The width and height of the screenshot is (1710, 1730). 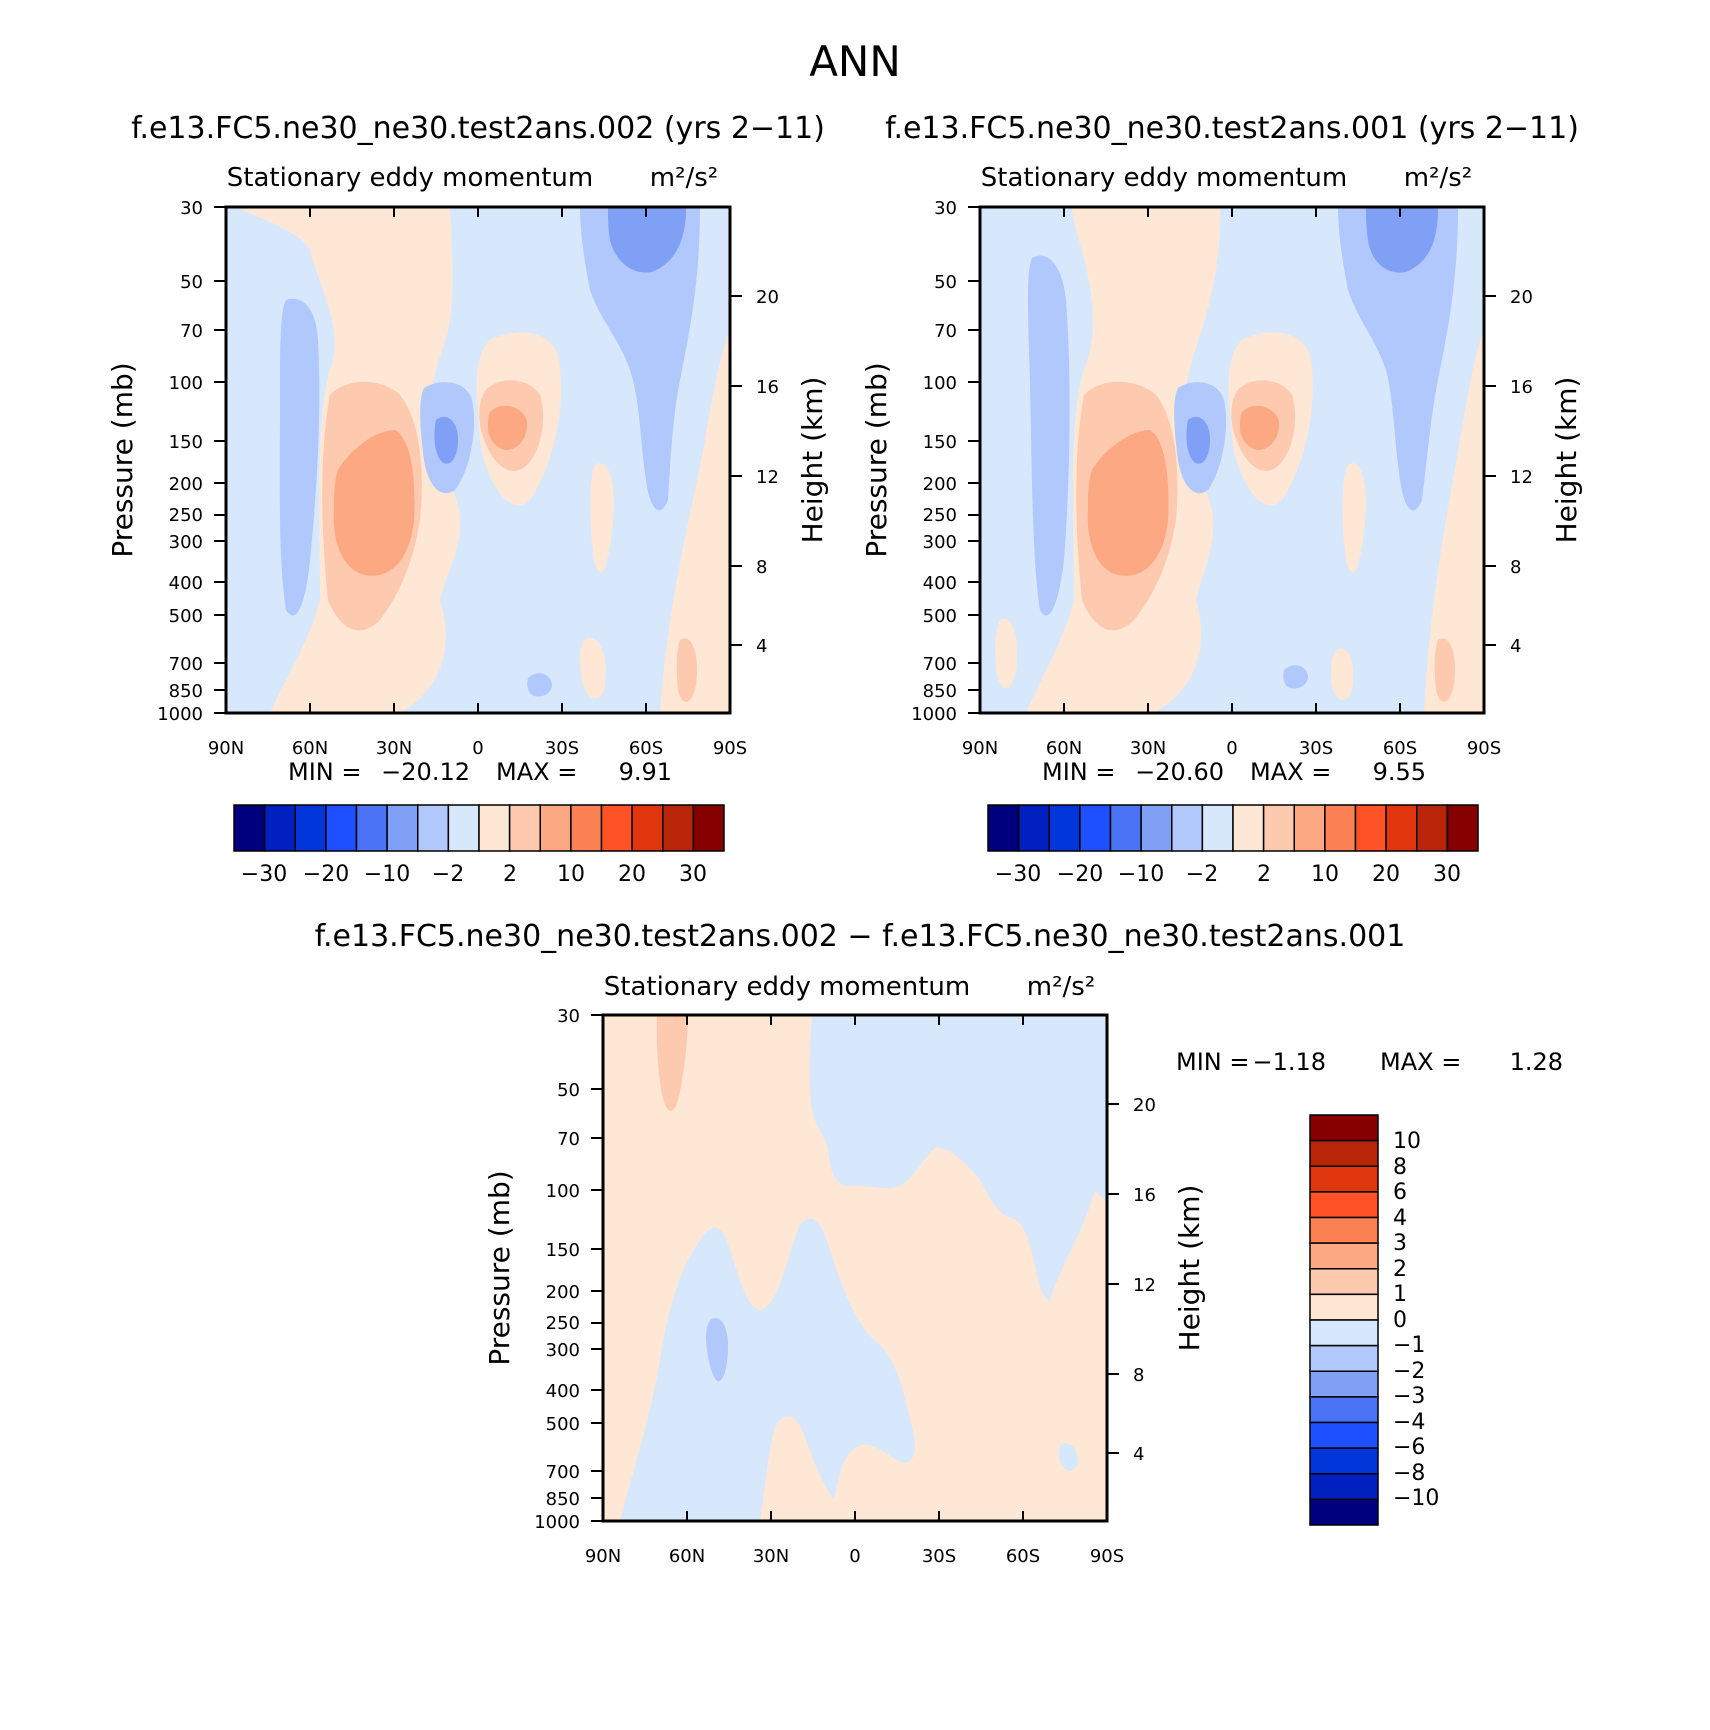 I want to click on contour-positive-sfc, so click(x=1342, y=674).